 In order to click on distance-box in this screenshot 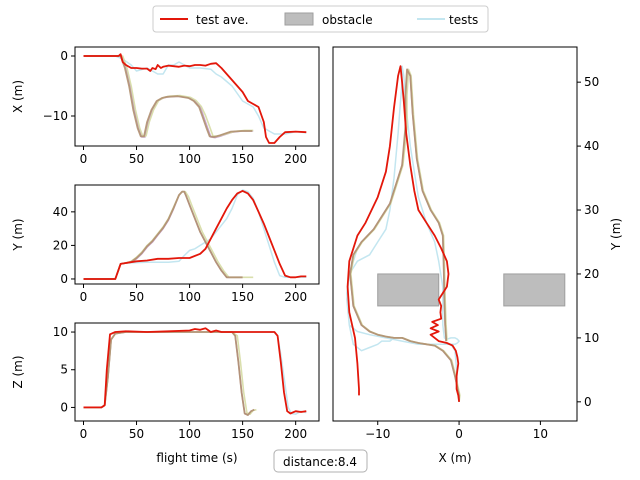, I will do `click(320, 461)`.